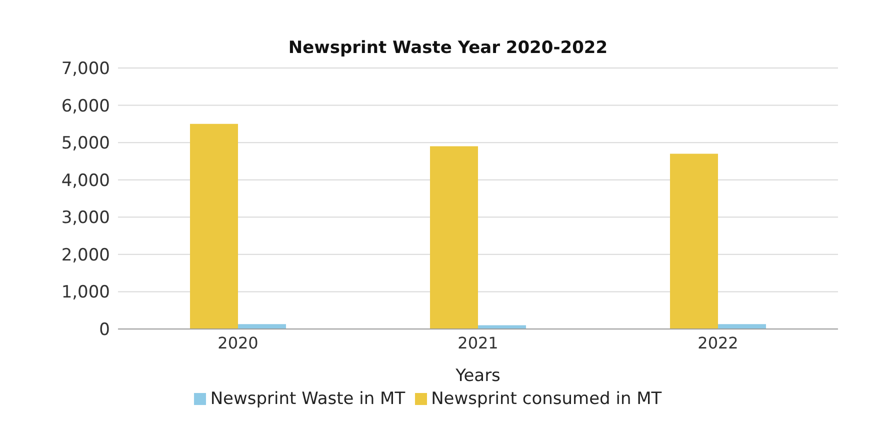  I want to click on y-tick-label: 6,000, so click(85, 106).